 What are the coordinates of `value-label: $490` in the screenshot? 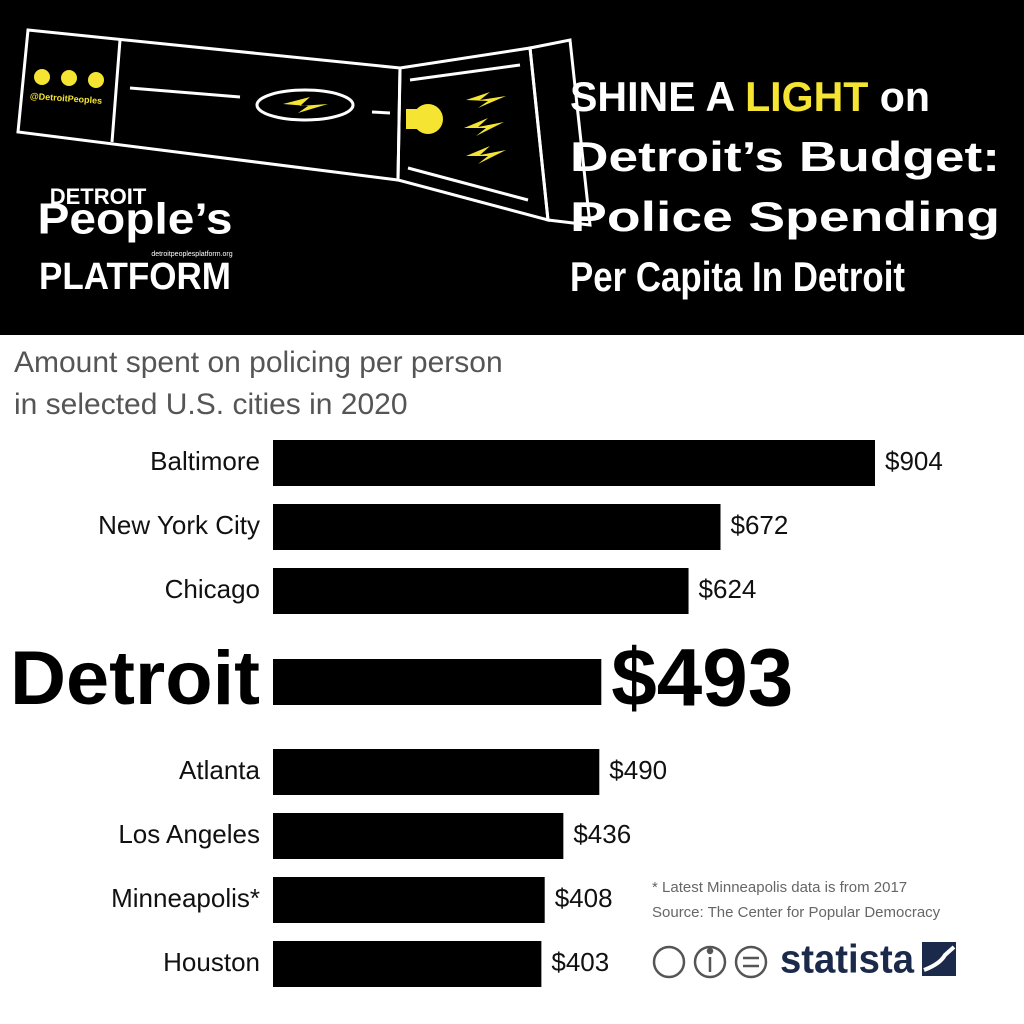 It's located at (638, 770).